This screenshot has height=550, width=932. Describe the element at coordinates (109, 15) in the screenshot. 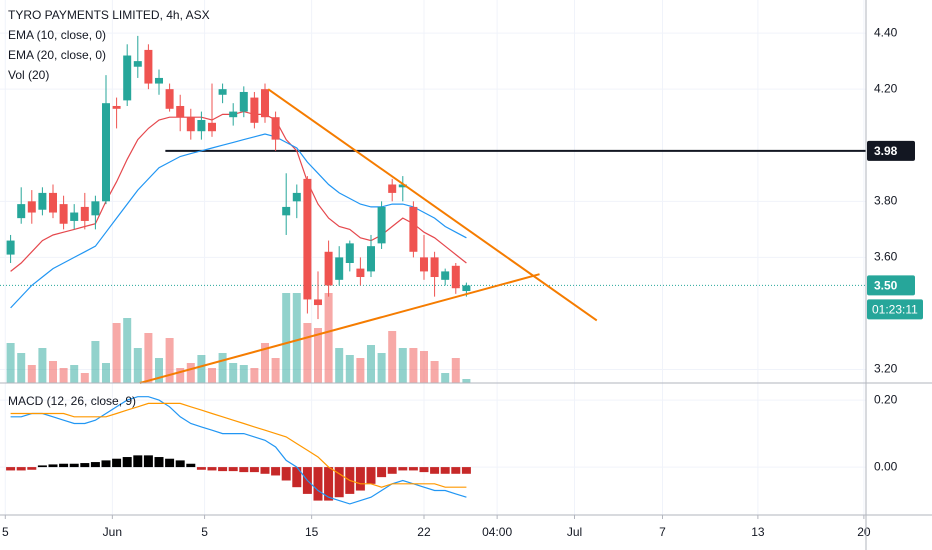

I see `chart-title: TYRO PAYMENTS LIMITED, 4h, ASX` at that location.